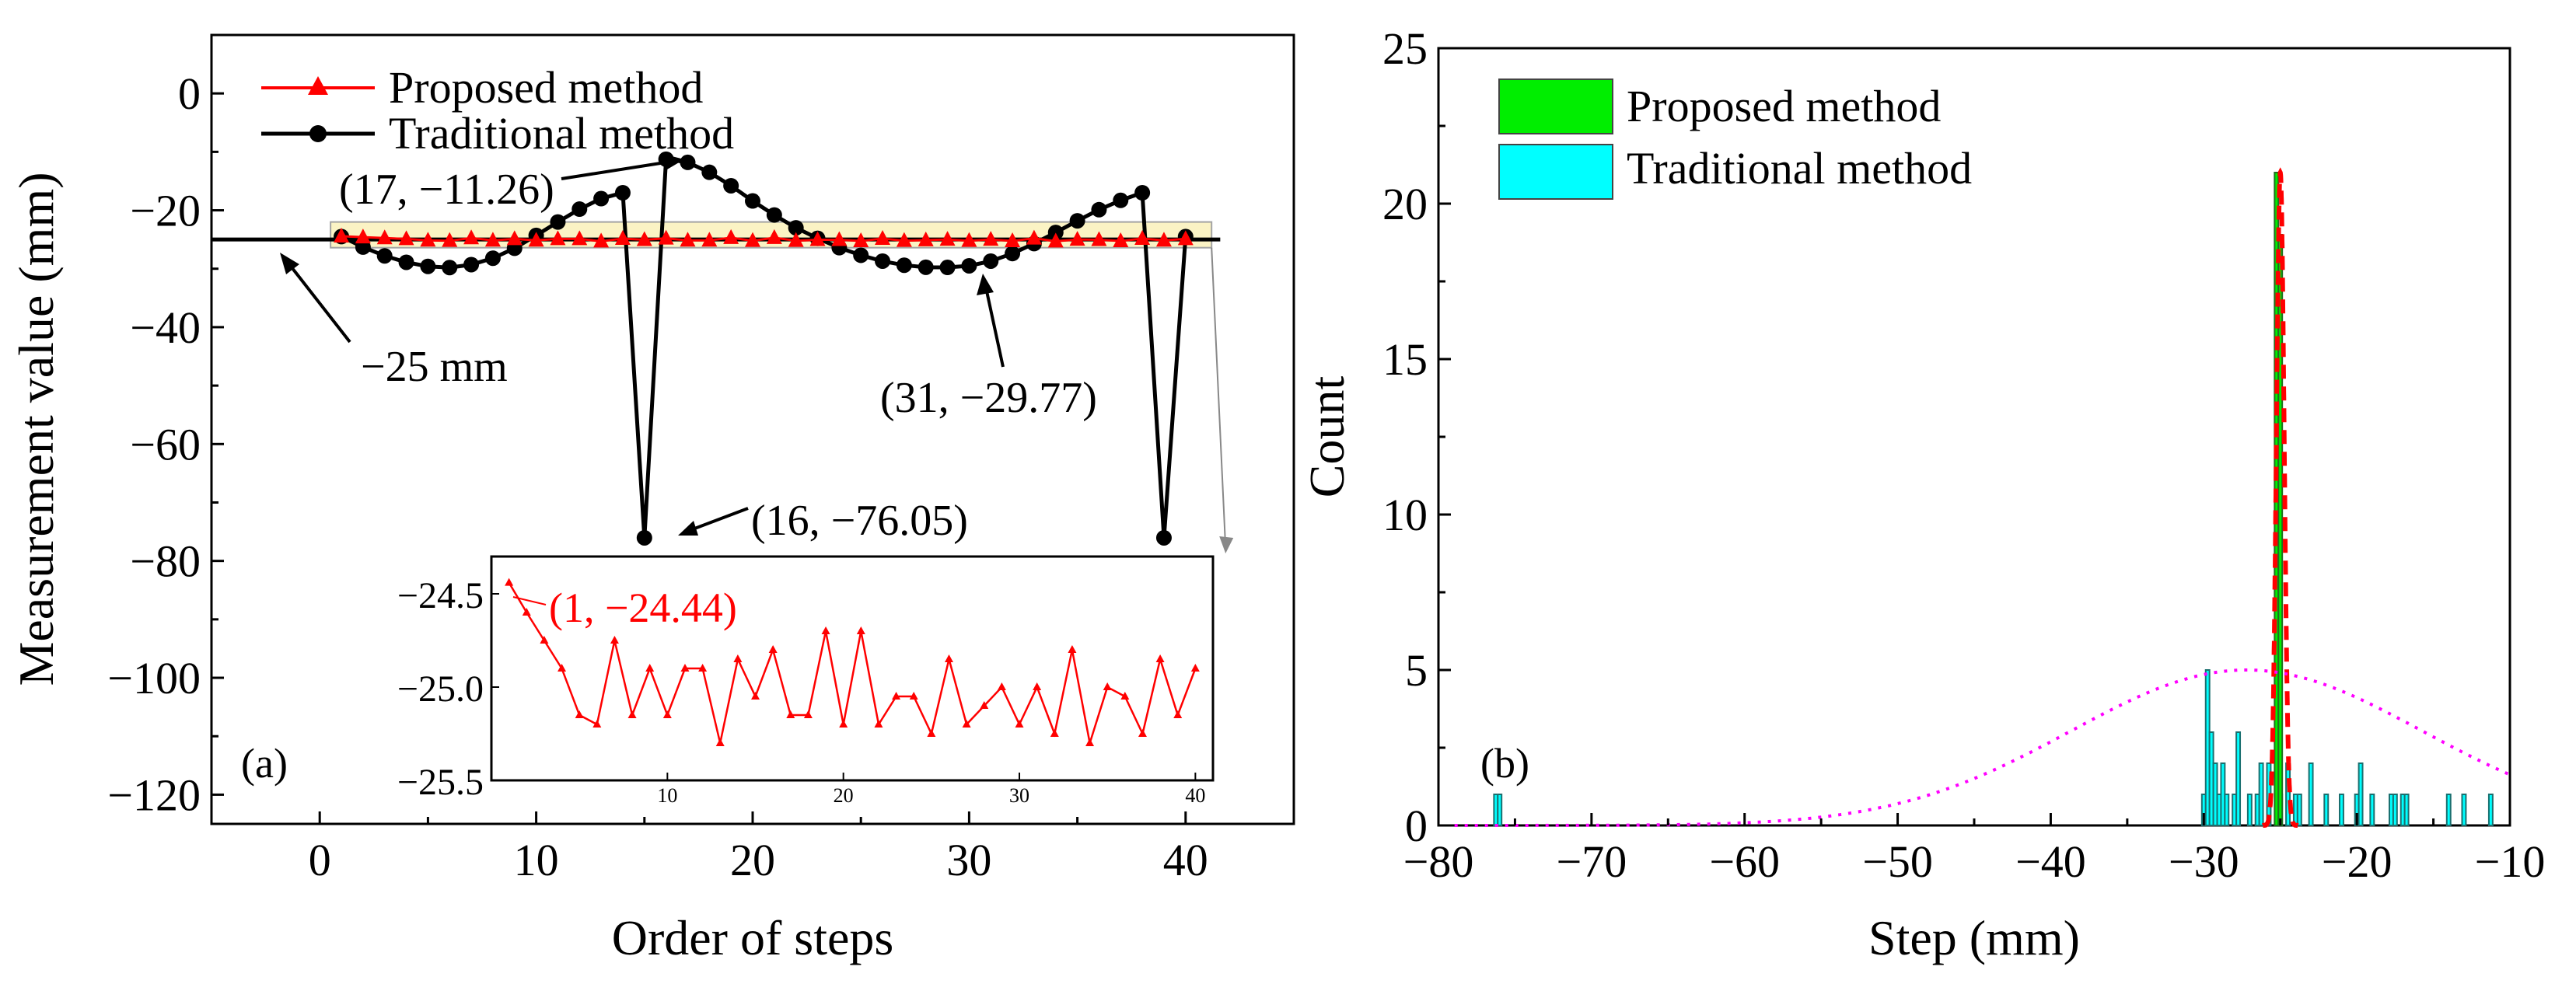  I want to click on chart-b-y-tick-label: 20, so click(1405, 204).